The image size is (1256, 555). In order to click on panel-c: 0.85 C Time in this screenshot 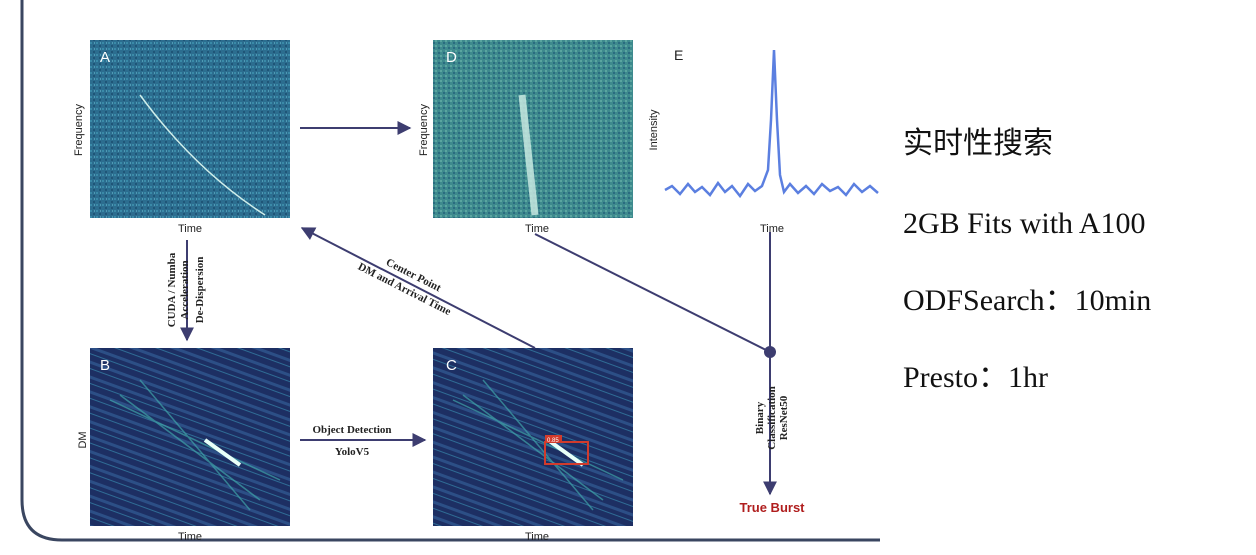, I will do `click(533, 445)`.